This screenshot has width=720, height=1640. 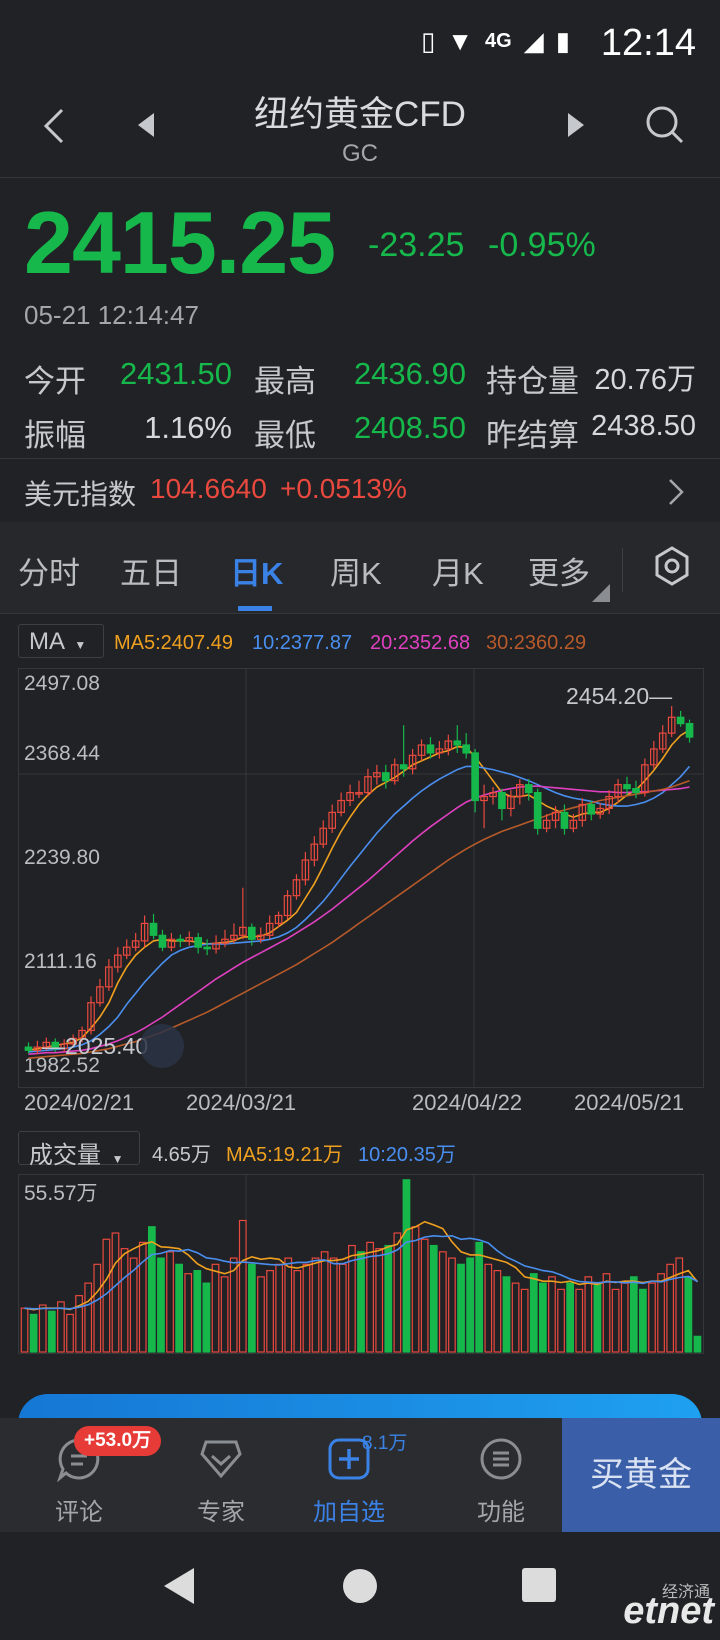 I want to click on expert-nav-button: 专家, so click(x=221, y=1475).